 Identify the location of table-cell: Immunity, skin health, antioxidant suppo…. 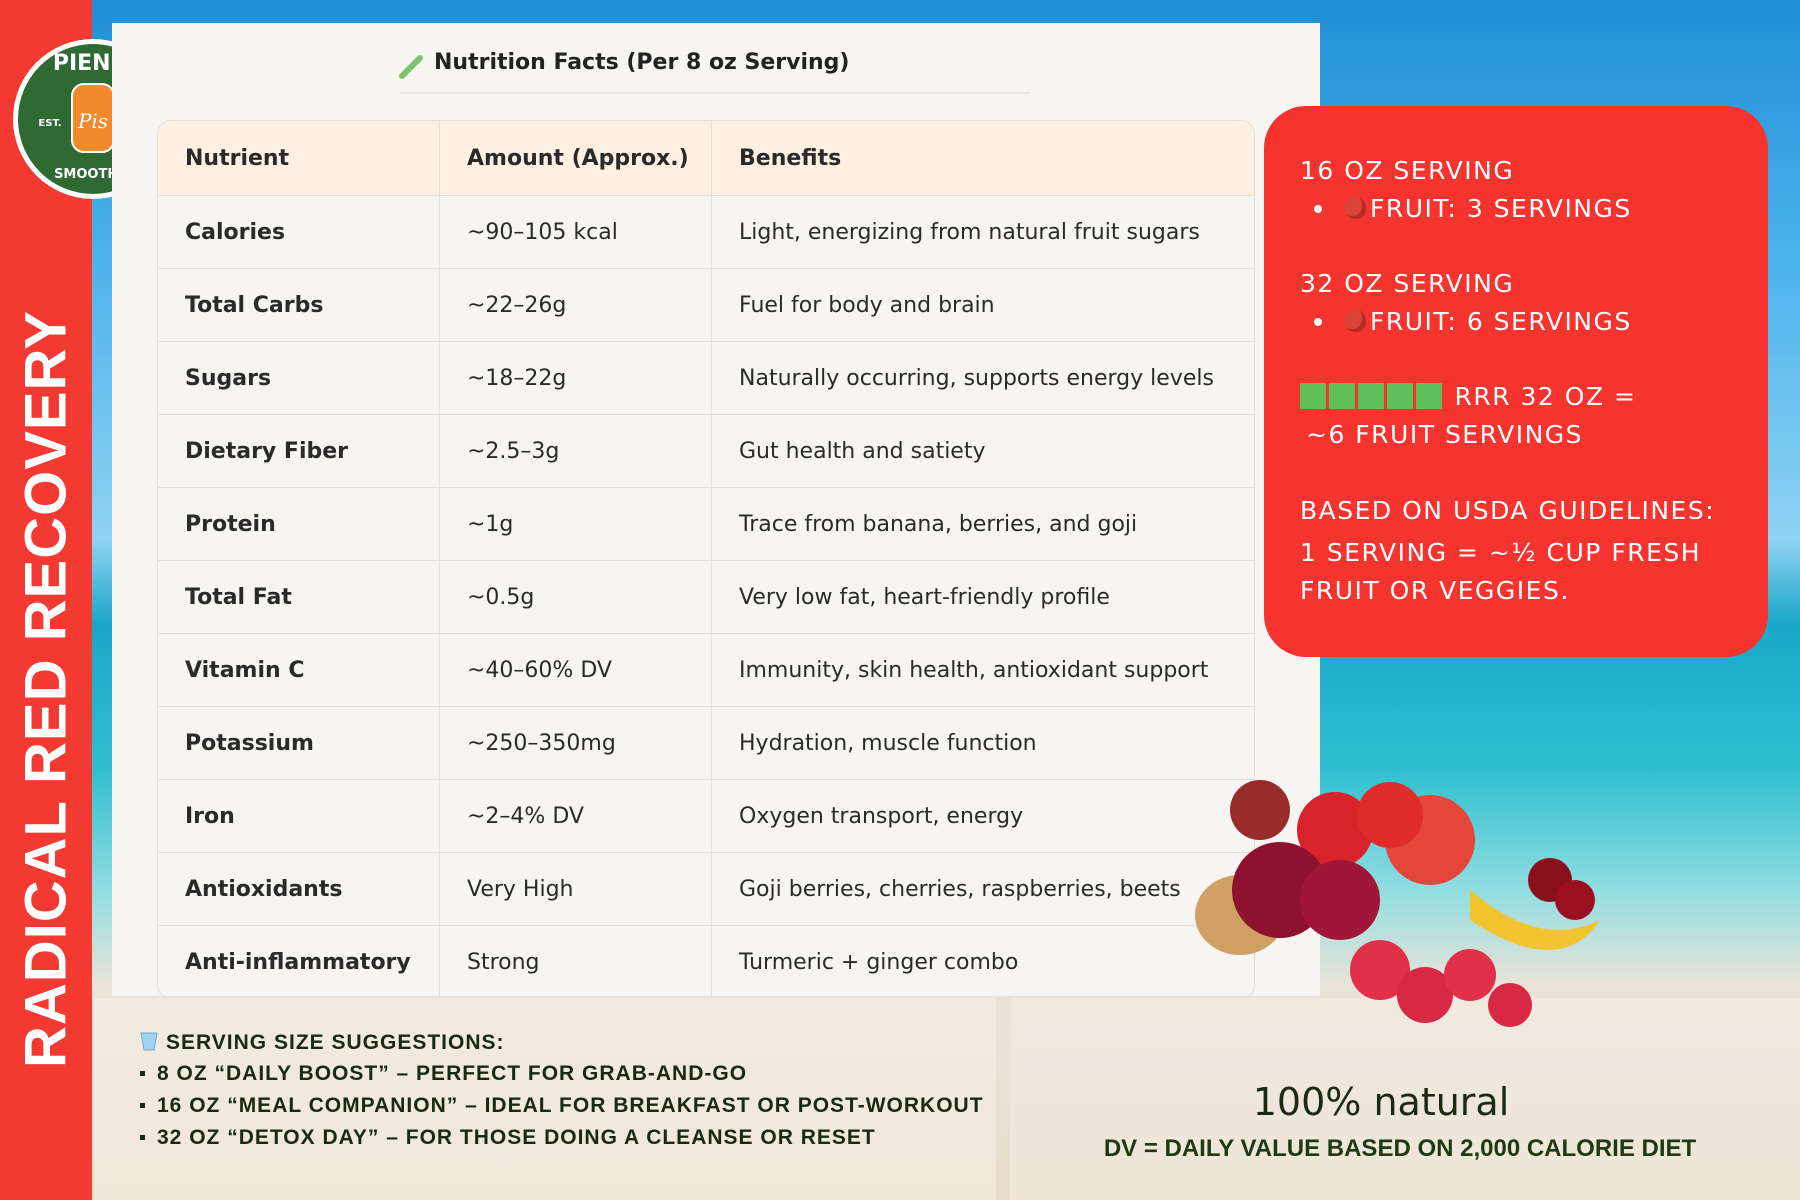
(983, 670).